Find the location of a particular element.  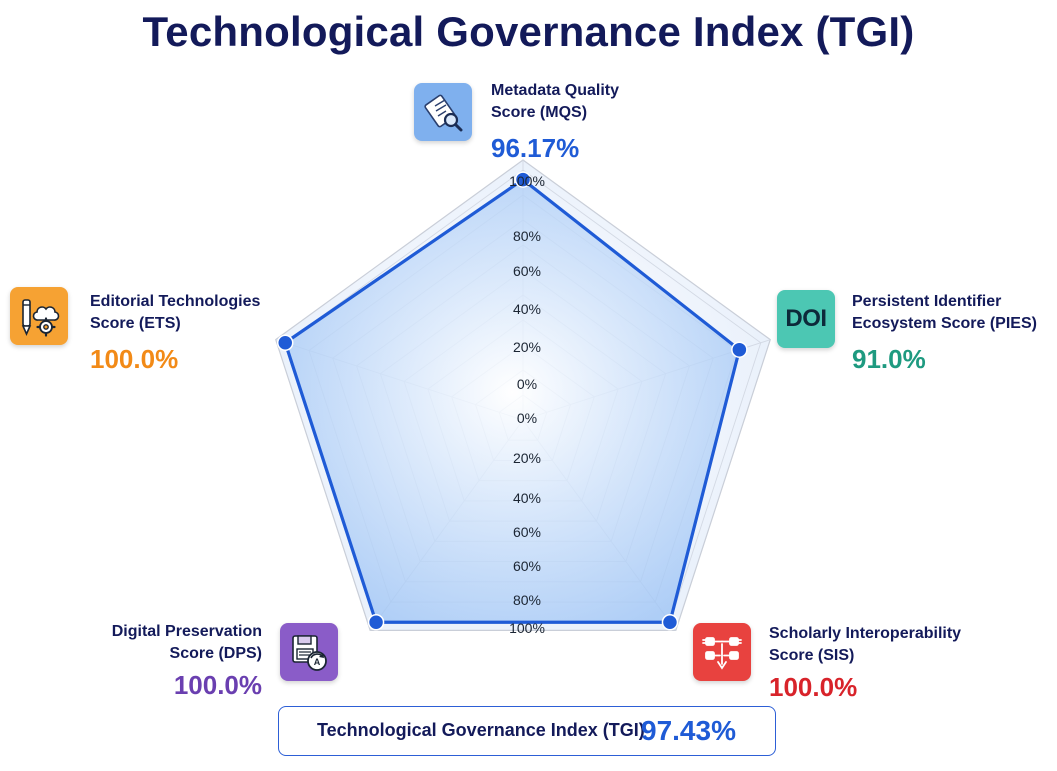

ets-label: Editorial Technologies Score (ETS) is located at coordinates (175, 313).